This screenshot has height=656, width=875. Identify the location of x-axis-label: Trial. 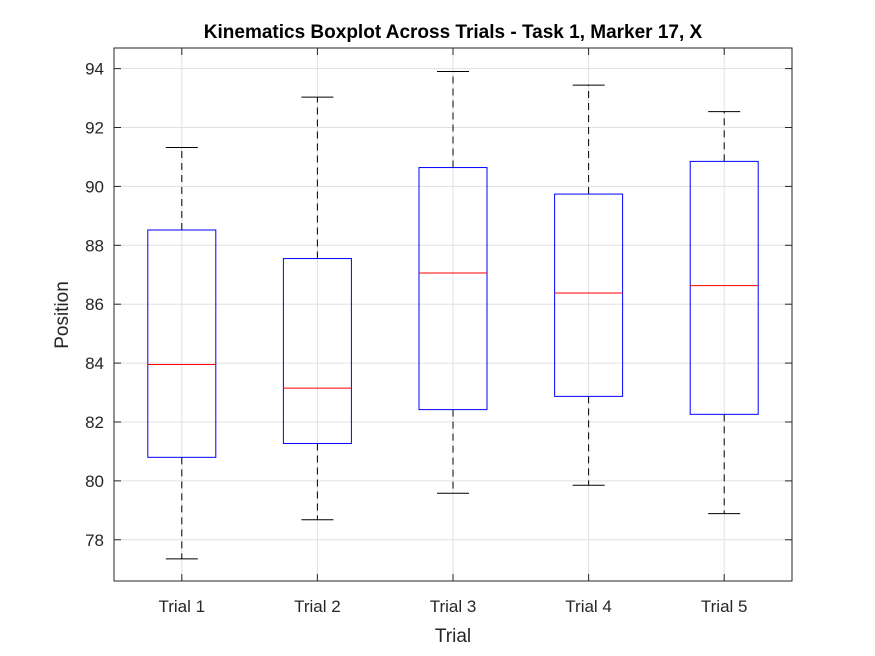
(453, 636).